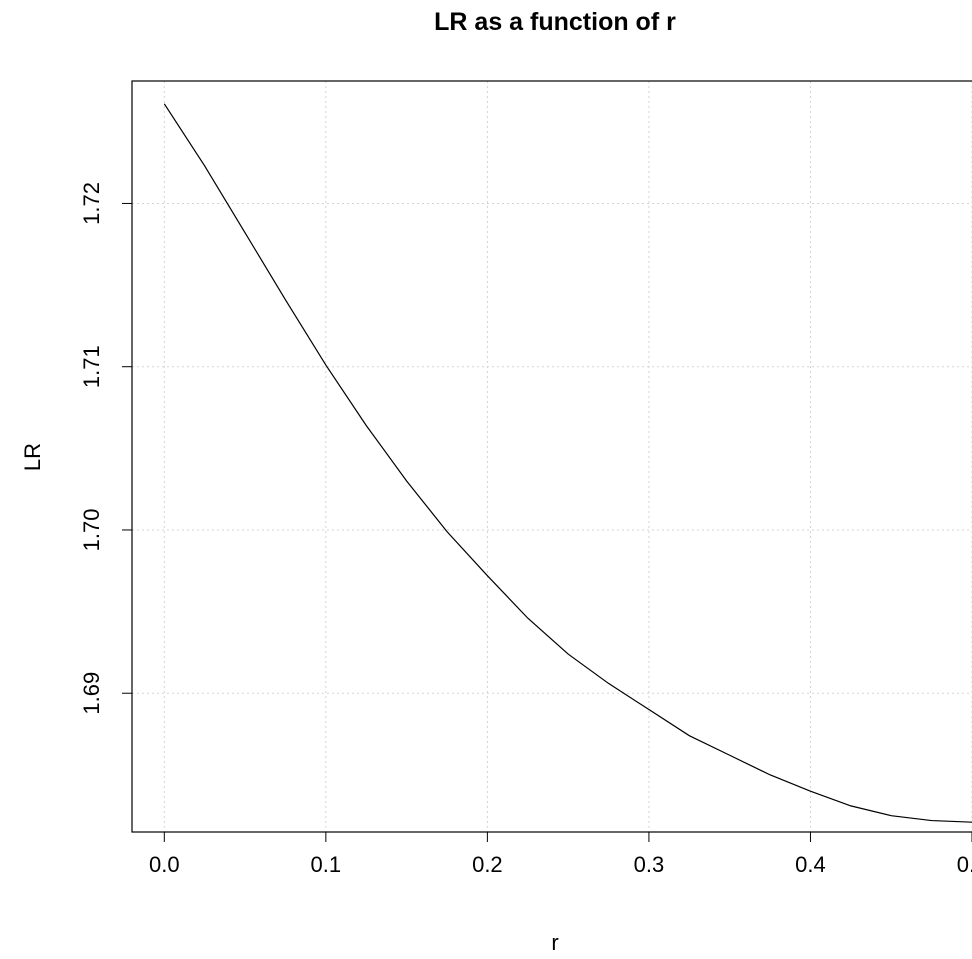 Image resolution: width=972 pixels, height=959 pixels. I want to click on x-tick-label: 0.1, so click(326, 864).